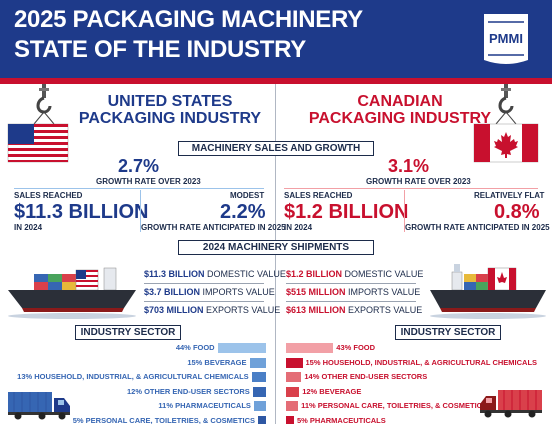  I want to click on ca-section-title: CANADIAN PACKAGING INDUSTRY, so click(400, 110).